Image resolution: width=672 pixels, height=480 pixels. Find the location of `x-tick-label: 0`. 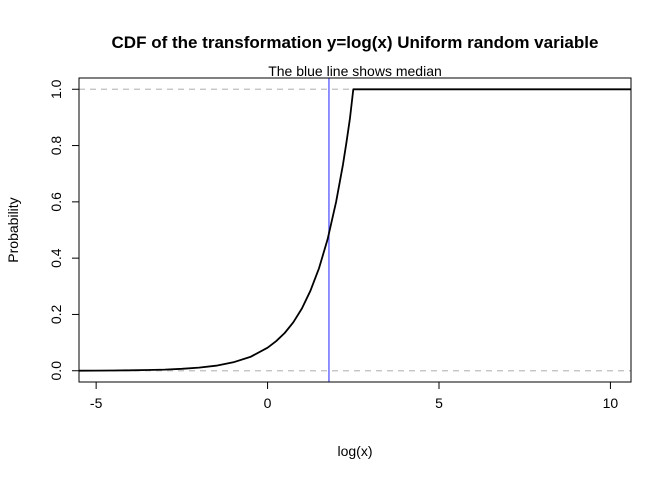

x-tick-label: 0 is located at coordinates (268, 403).